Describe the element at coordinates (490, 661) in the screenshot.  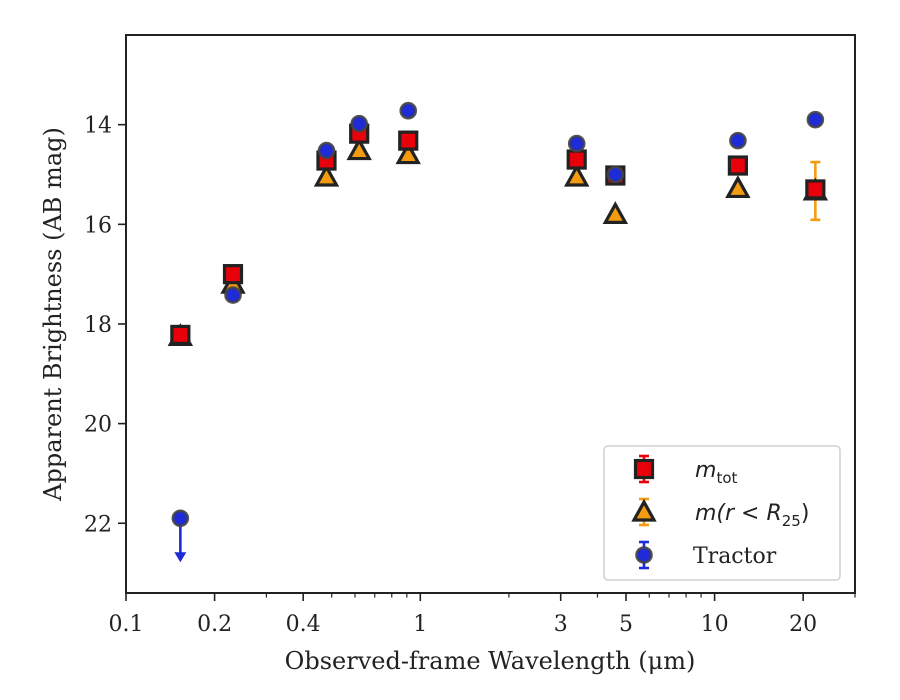
I see `x-axis-title: Observed-frame Wavelength (μm)` at that location.